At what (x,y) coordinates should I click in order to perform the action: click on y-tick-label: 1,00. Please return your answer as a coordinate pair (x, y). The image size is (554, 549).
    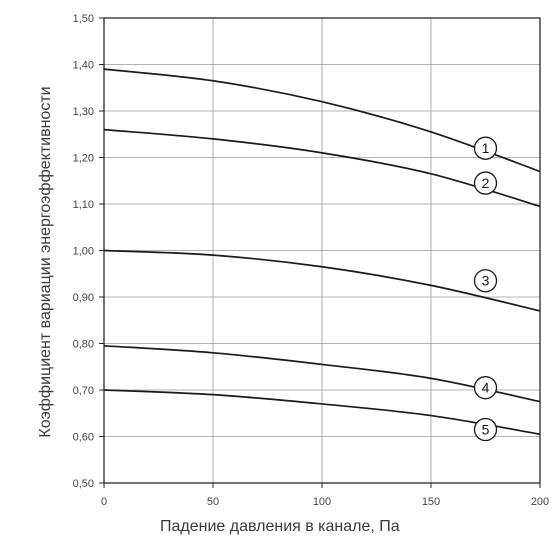
    Looking at the image, I should click on (83, 252).